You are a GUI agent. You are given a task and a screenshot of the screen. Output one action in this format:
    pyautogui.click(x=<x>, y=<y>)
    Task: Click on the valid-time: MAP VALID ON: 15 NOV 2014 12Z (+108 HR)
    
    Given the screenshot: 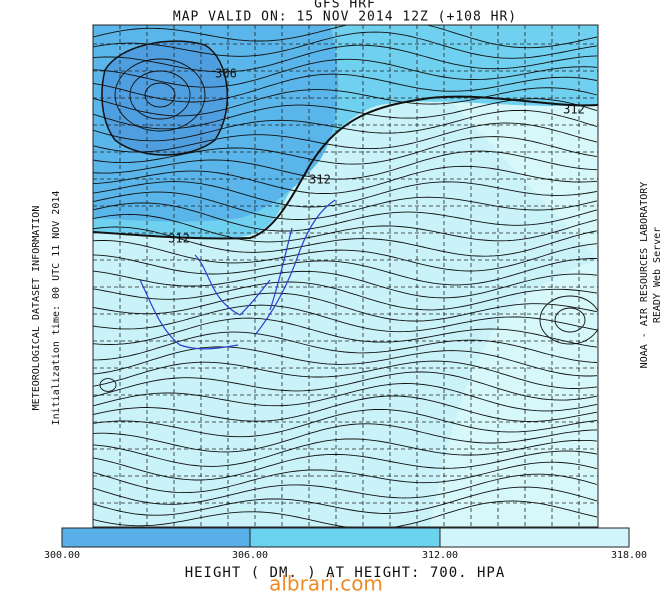 What is the action you would take?
    pyautogui.click(x=345, y=17)
    